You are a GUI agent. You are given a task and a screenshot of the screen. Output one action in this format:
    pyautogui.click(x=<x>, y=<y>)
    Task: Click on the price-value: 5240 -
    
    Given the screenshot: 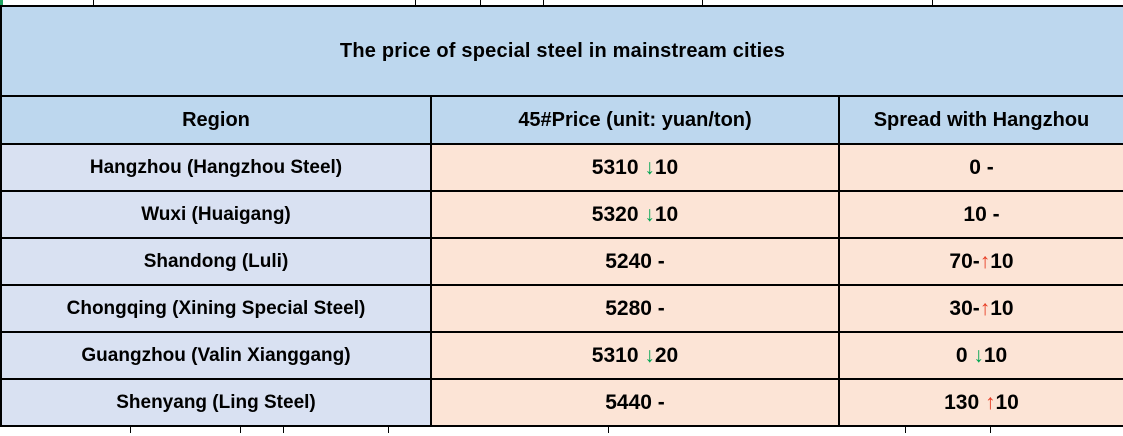 What is the action you would take?
    pyautogui.click(x=635, y=261)
    